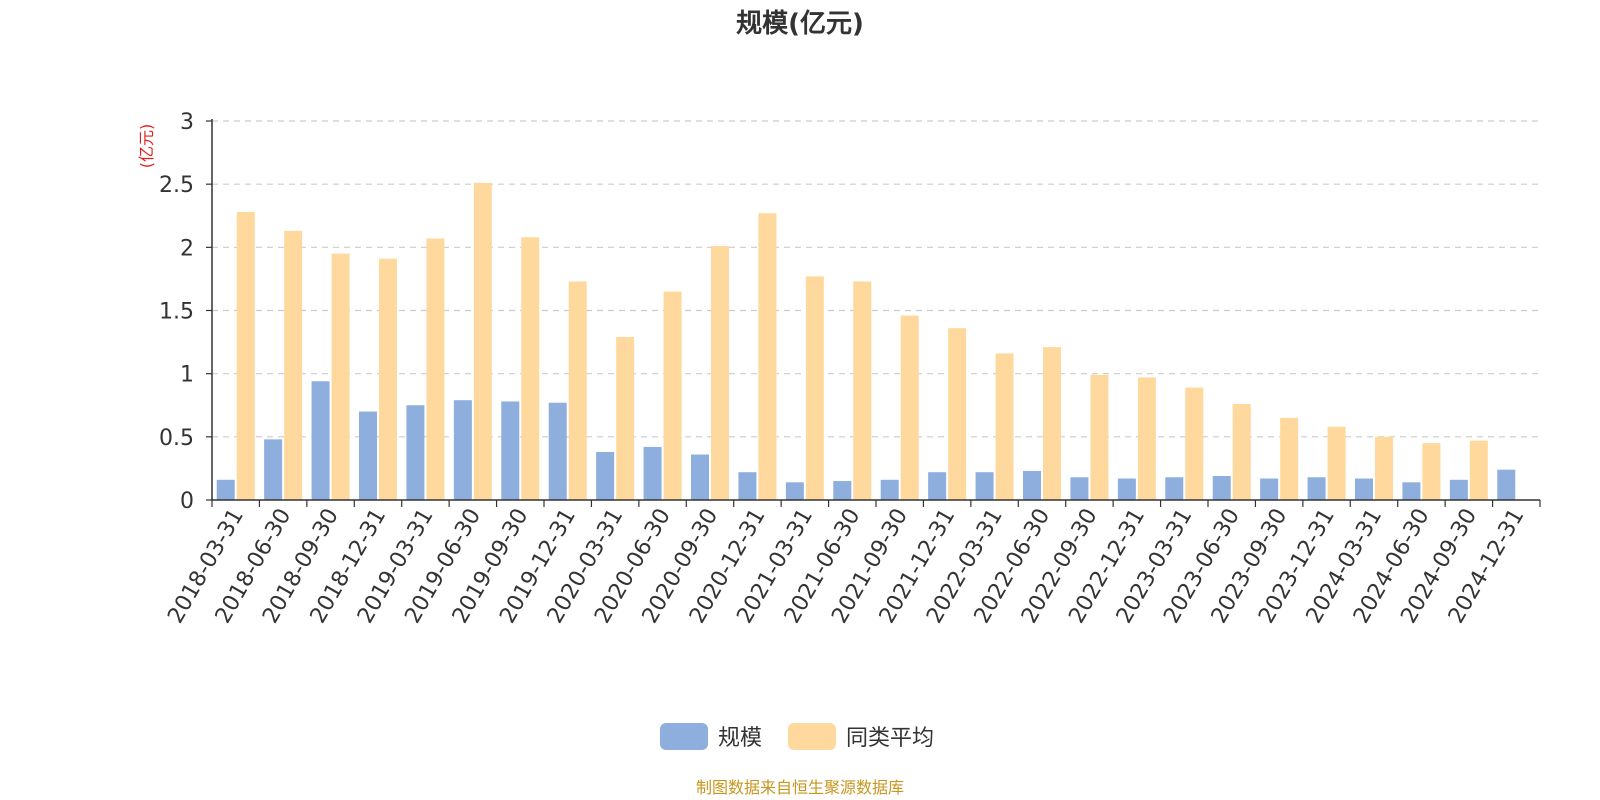 The image size is (1600, 800). Describe the element at coordinates (176, 438) in the screenshot. I see `y-tick-label: 0.5` at that location.